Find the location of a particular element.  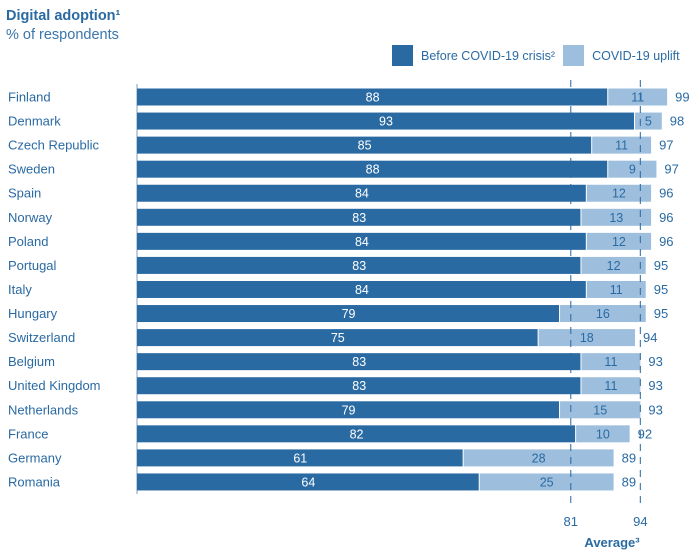

data-label-uplift: 10 is located at coordinates (603, 434).